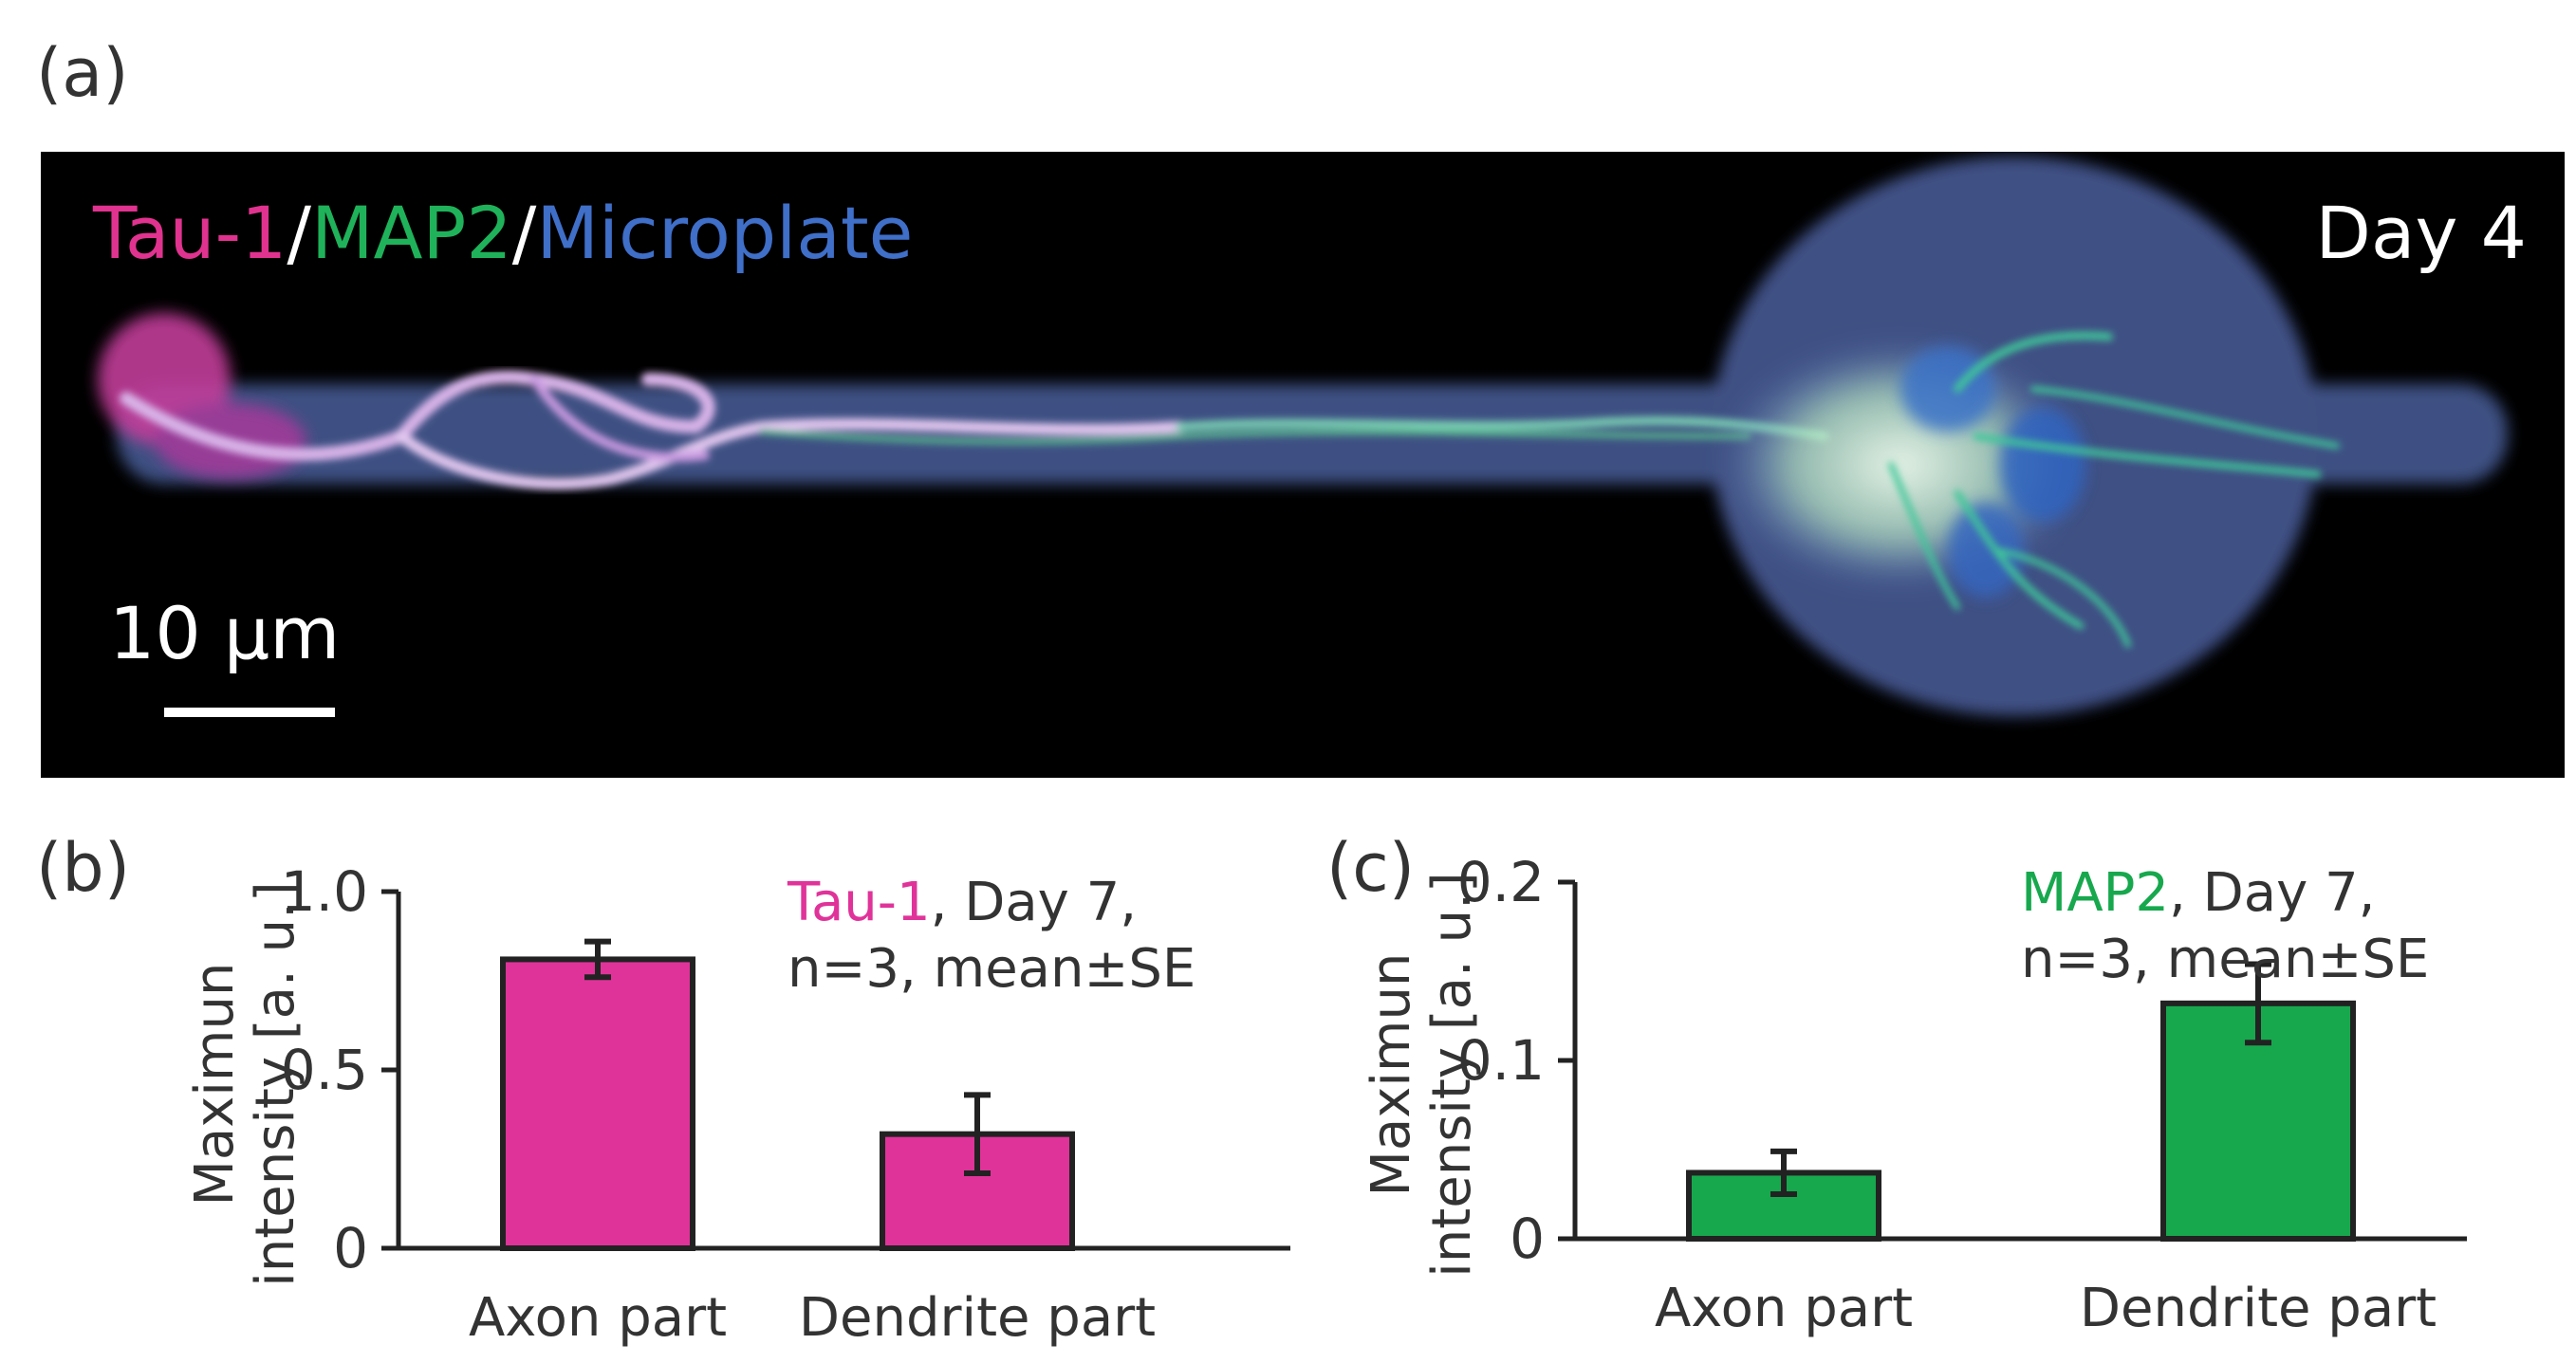 The width and height of the screenshot is (2576, 1363). Describe the element at coordinates (859, 903) in the screenshot. I see `annotation-stain: Tau-1` at that location.